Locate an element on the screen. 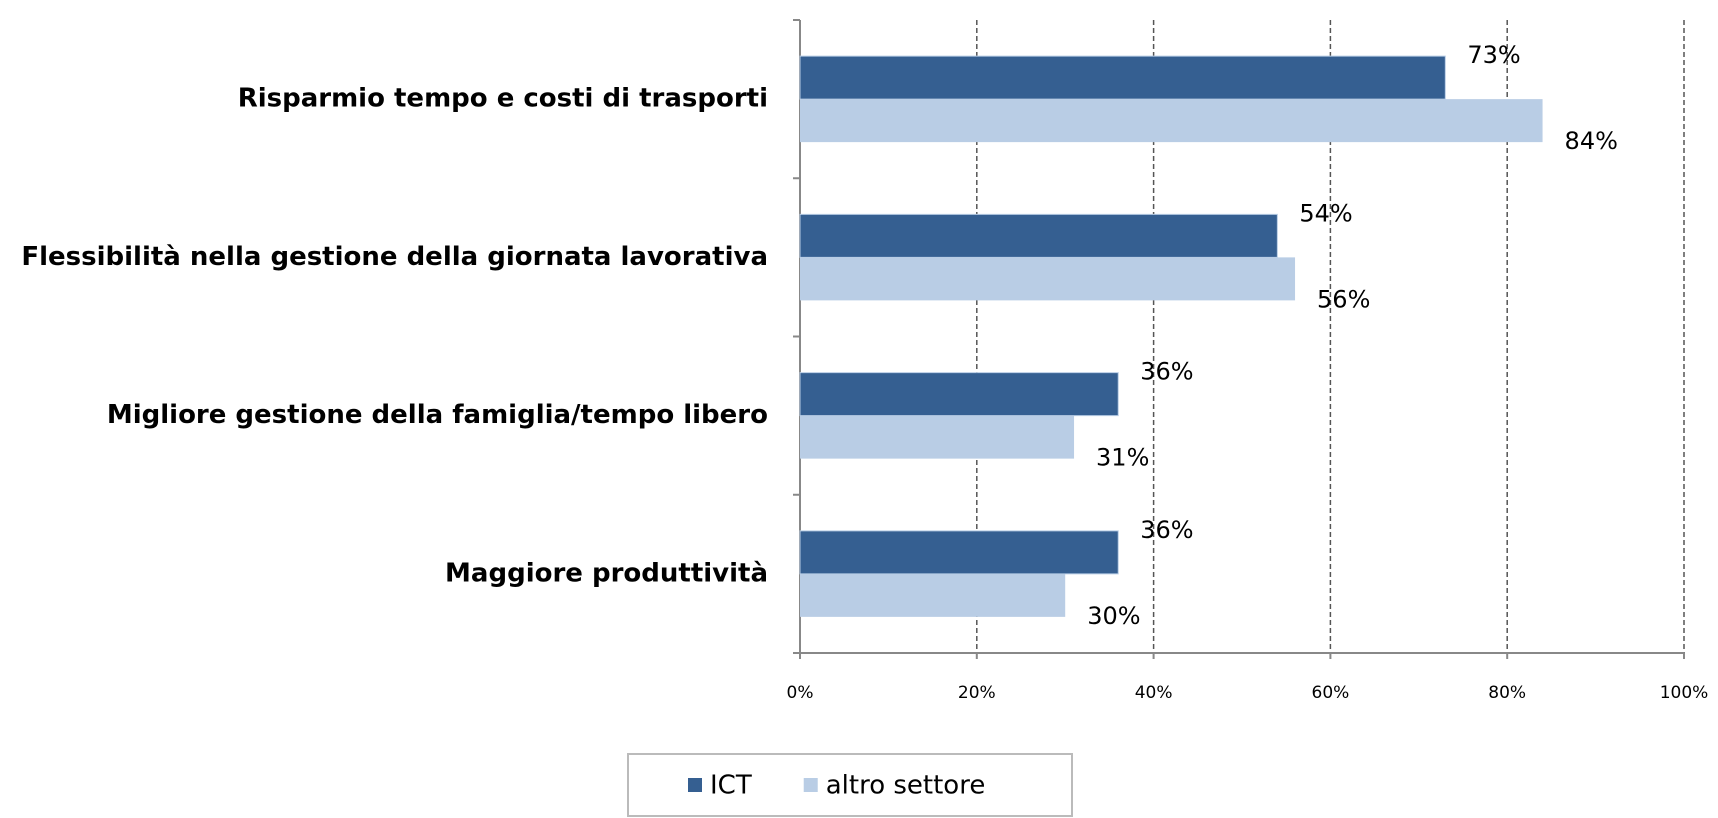 The height and width of the screenshot is (818, 1718). data-label: 31% is located at coordinates (1122, 458).